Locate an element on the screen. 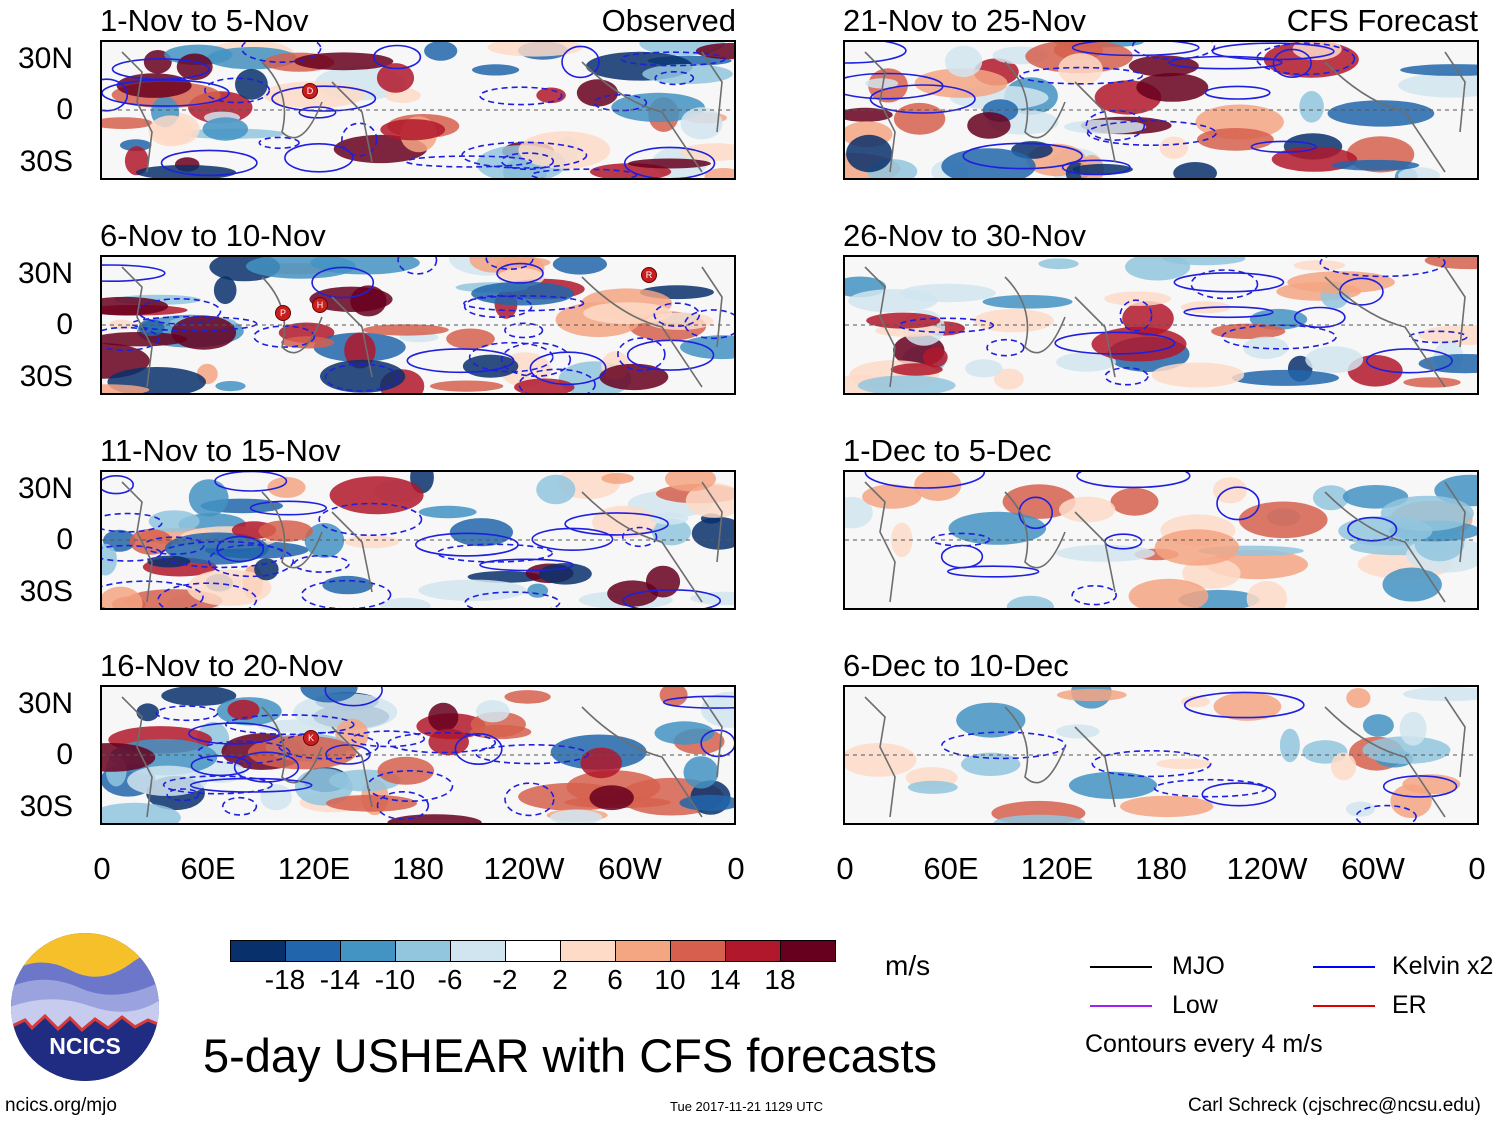  cfs-forecast-header: CFS Forecast is located at coordinates (1382, 20).